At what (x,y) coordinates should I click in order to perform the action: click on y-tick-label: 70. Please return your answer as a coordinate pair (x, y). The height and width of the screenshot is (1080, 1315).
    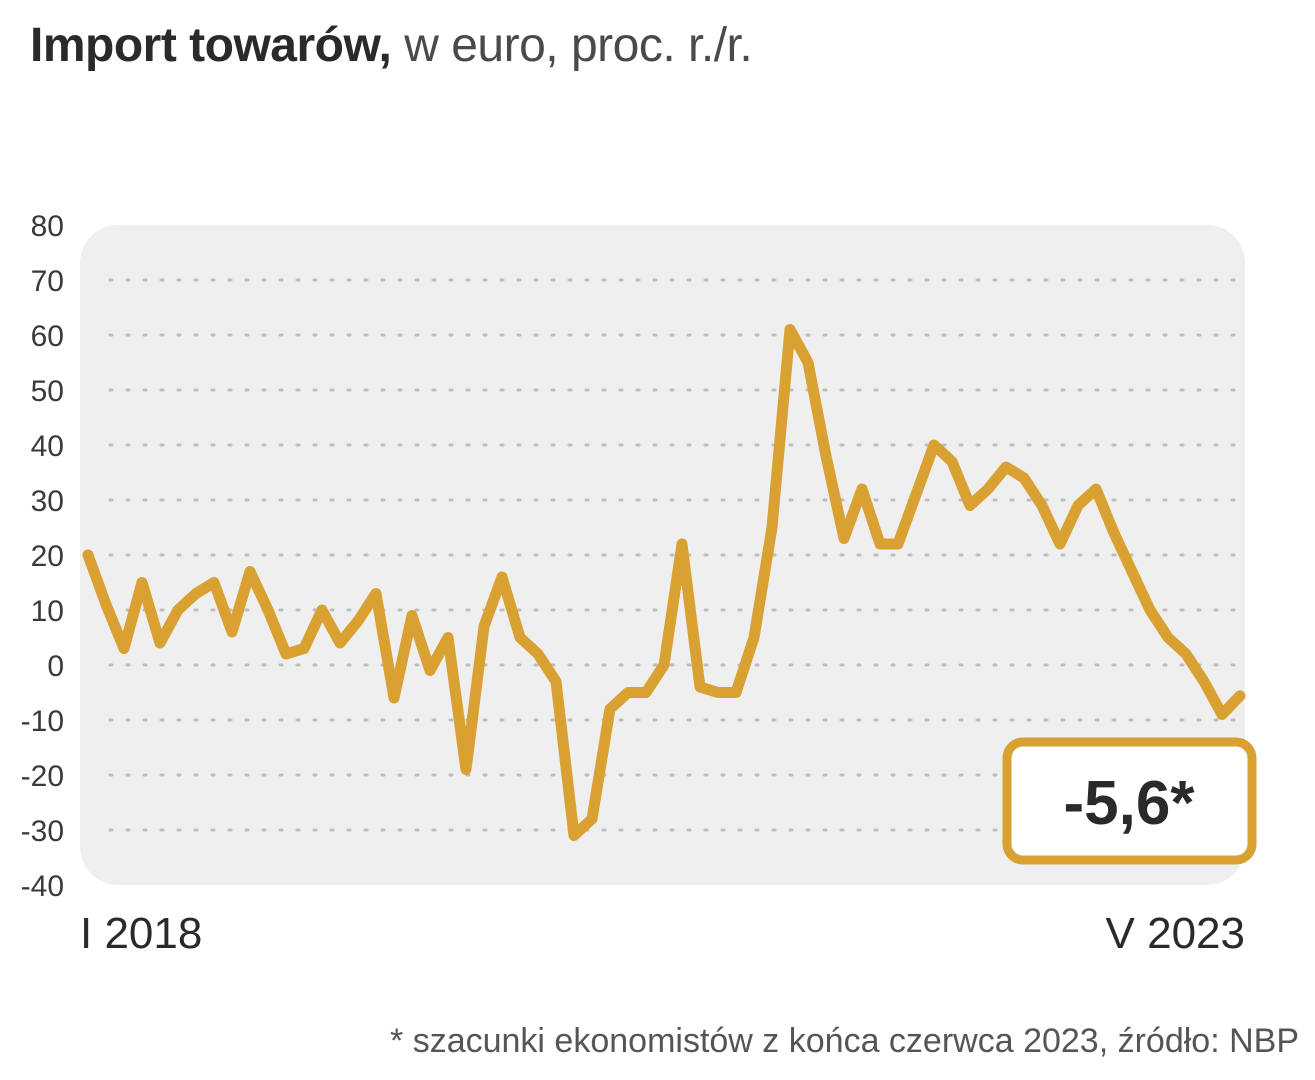
    Looking at the image, I should click on (47, 281).